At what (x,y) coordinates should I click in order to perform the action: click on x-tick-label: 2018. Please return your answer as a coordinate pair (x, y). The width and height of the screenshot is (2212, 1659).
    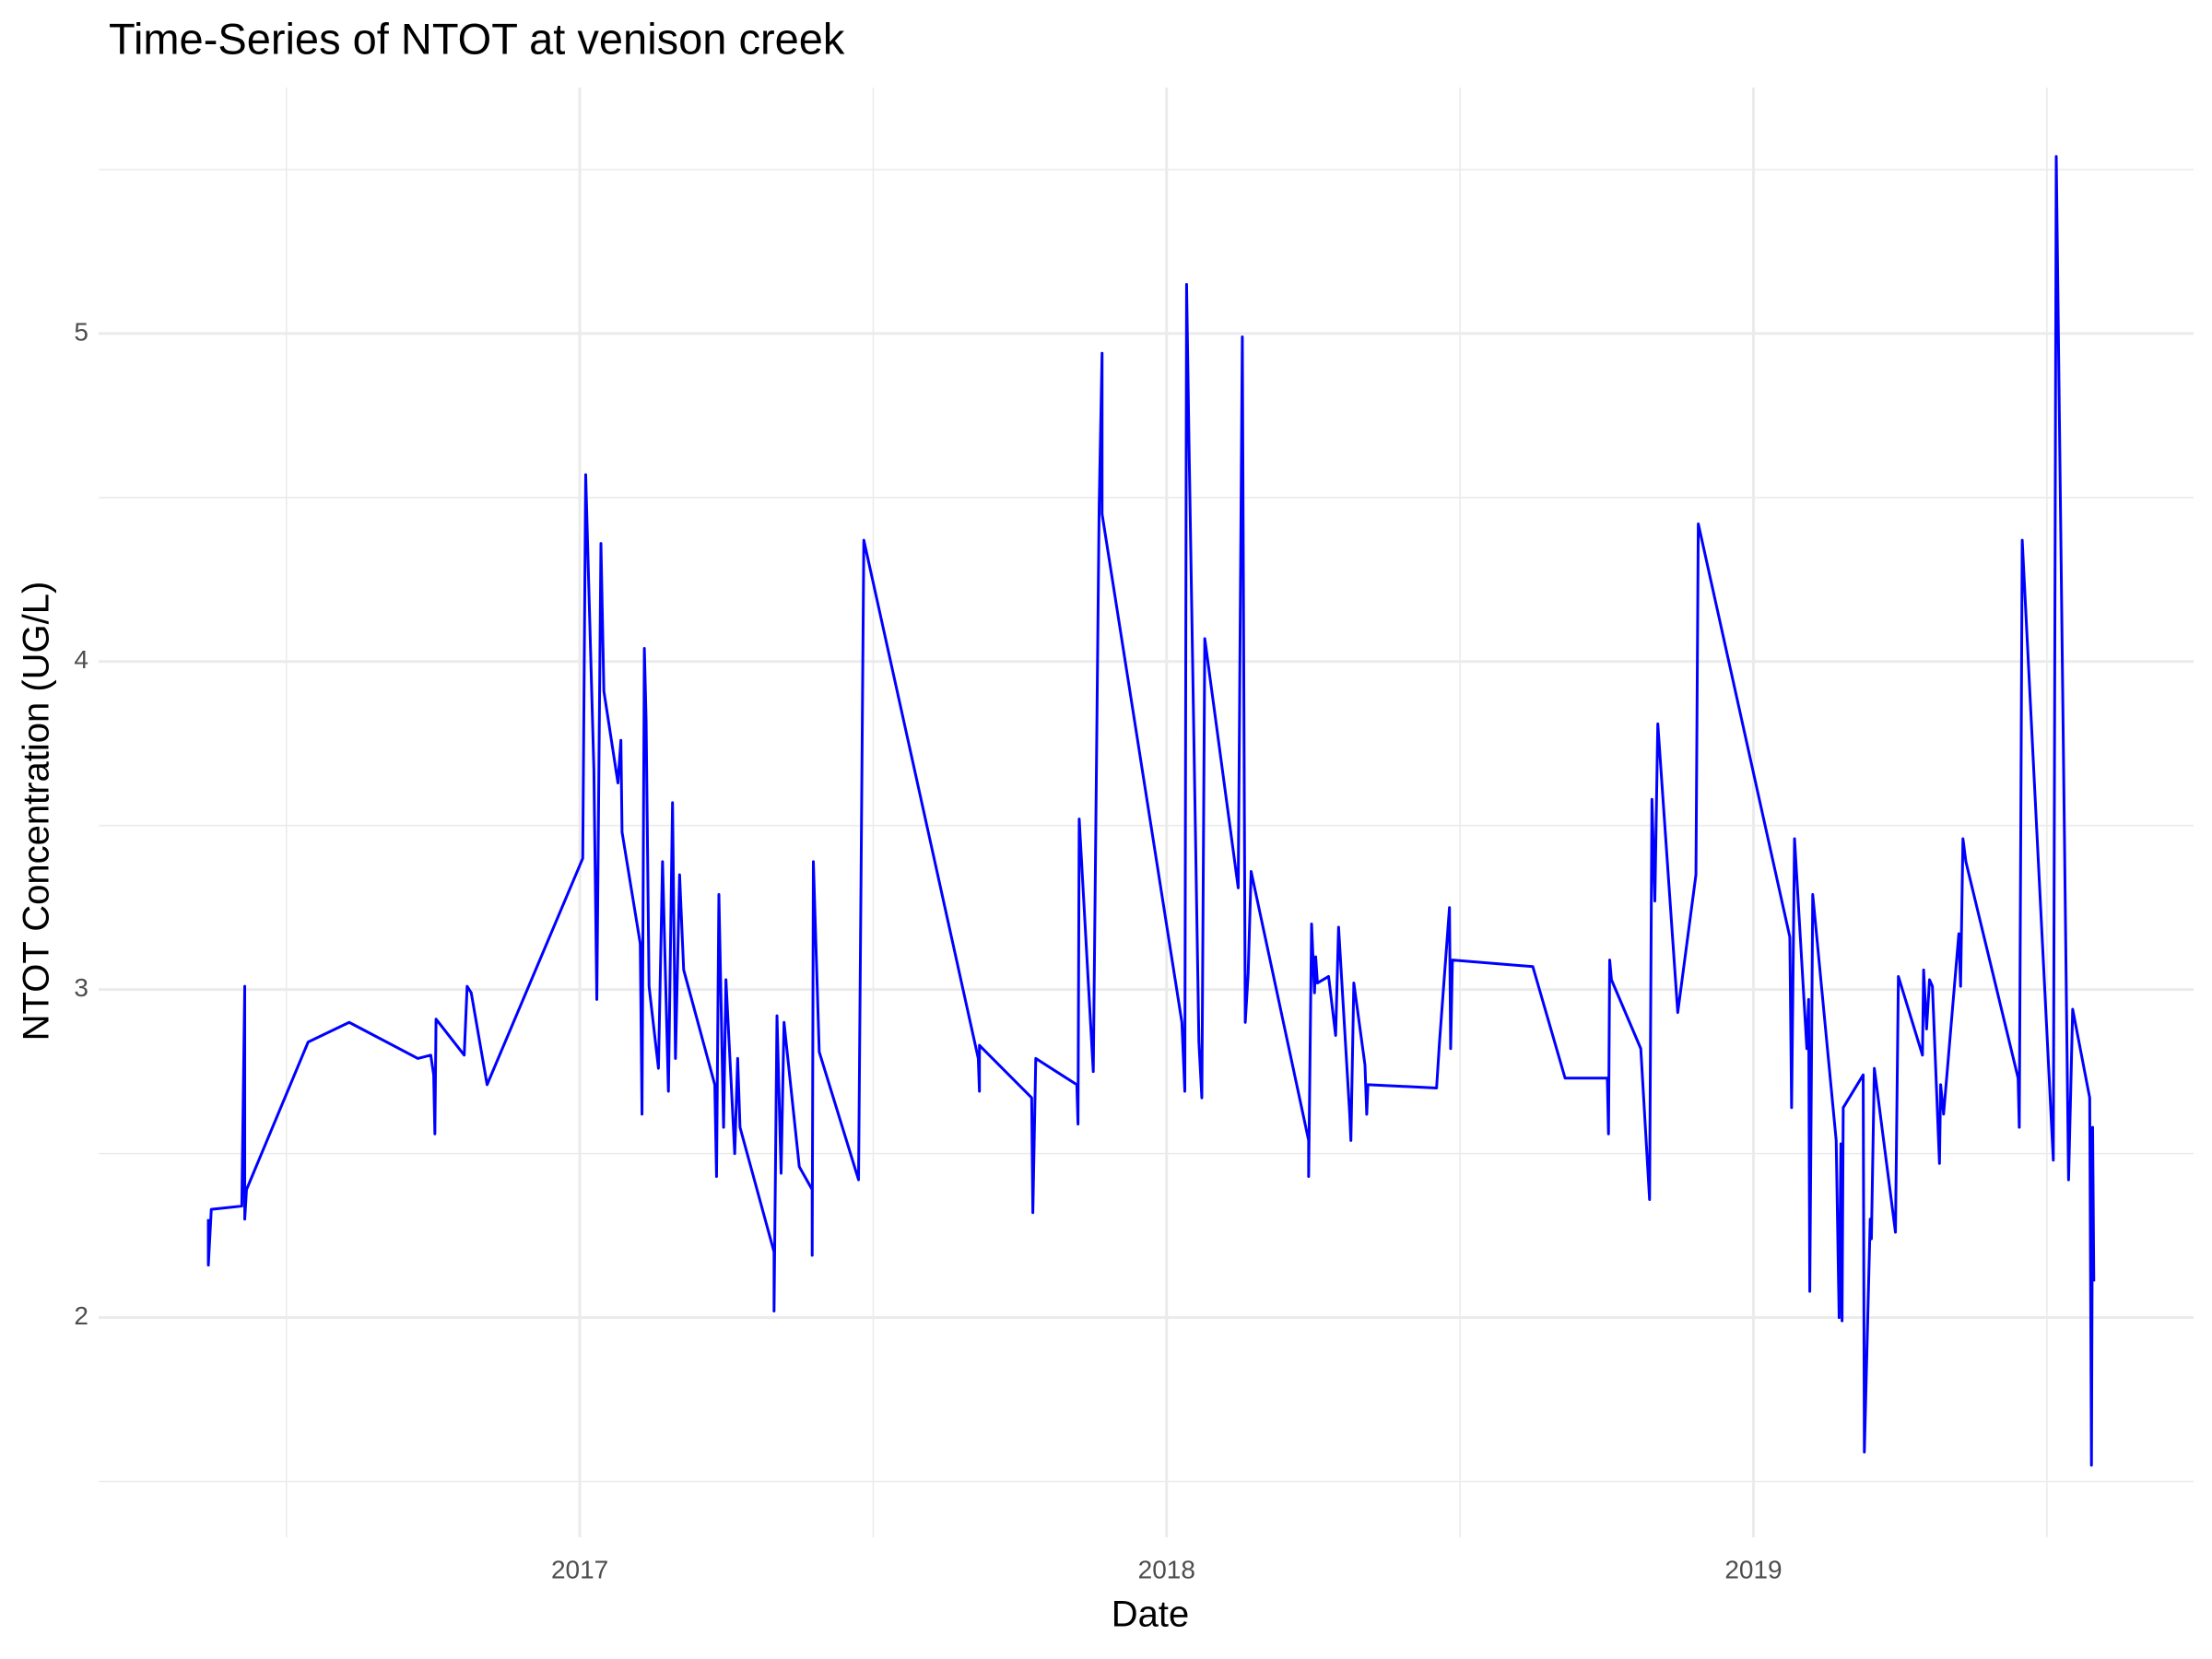
    Looking at the image, I should click on (1166, 1569).